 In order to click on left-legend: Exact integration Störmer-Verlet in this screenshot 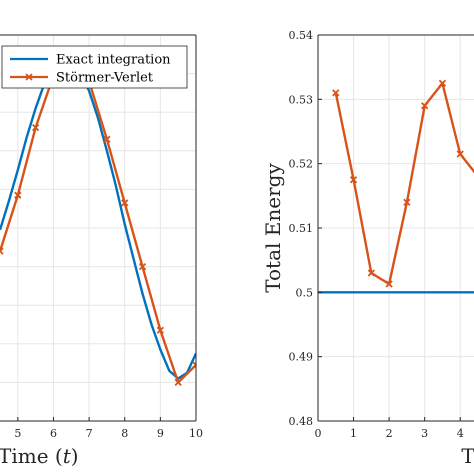, I will do `click(94, 67)`.